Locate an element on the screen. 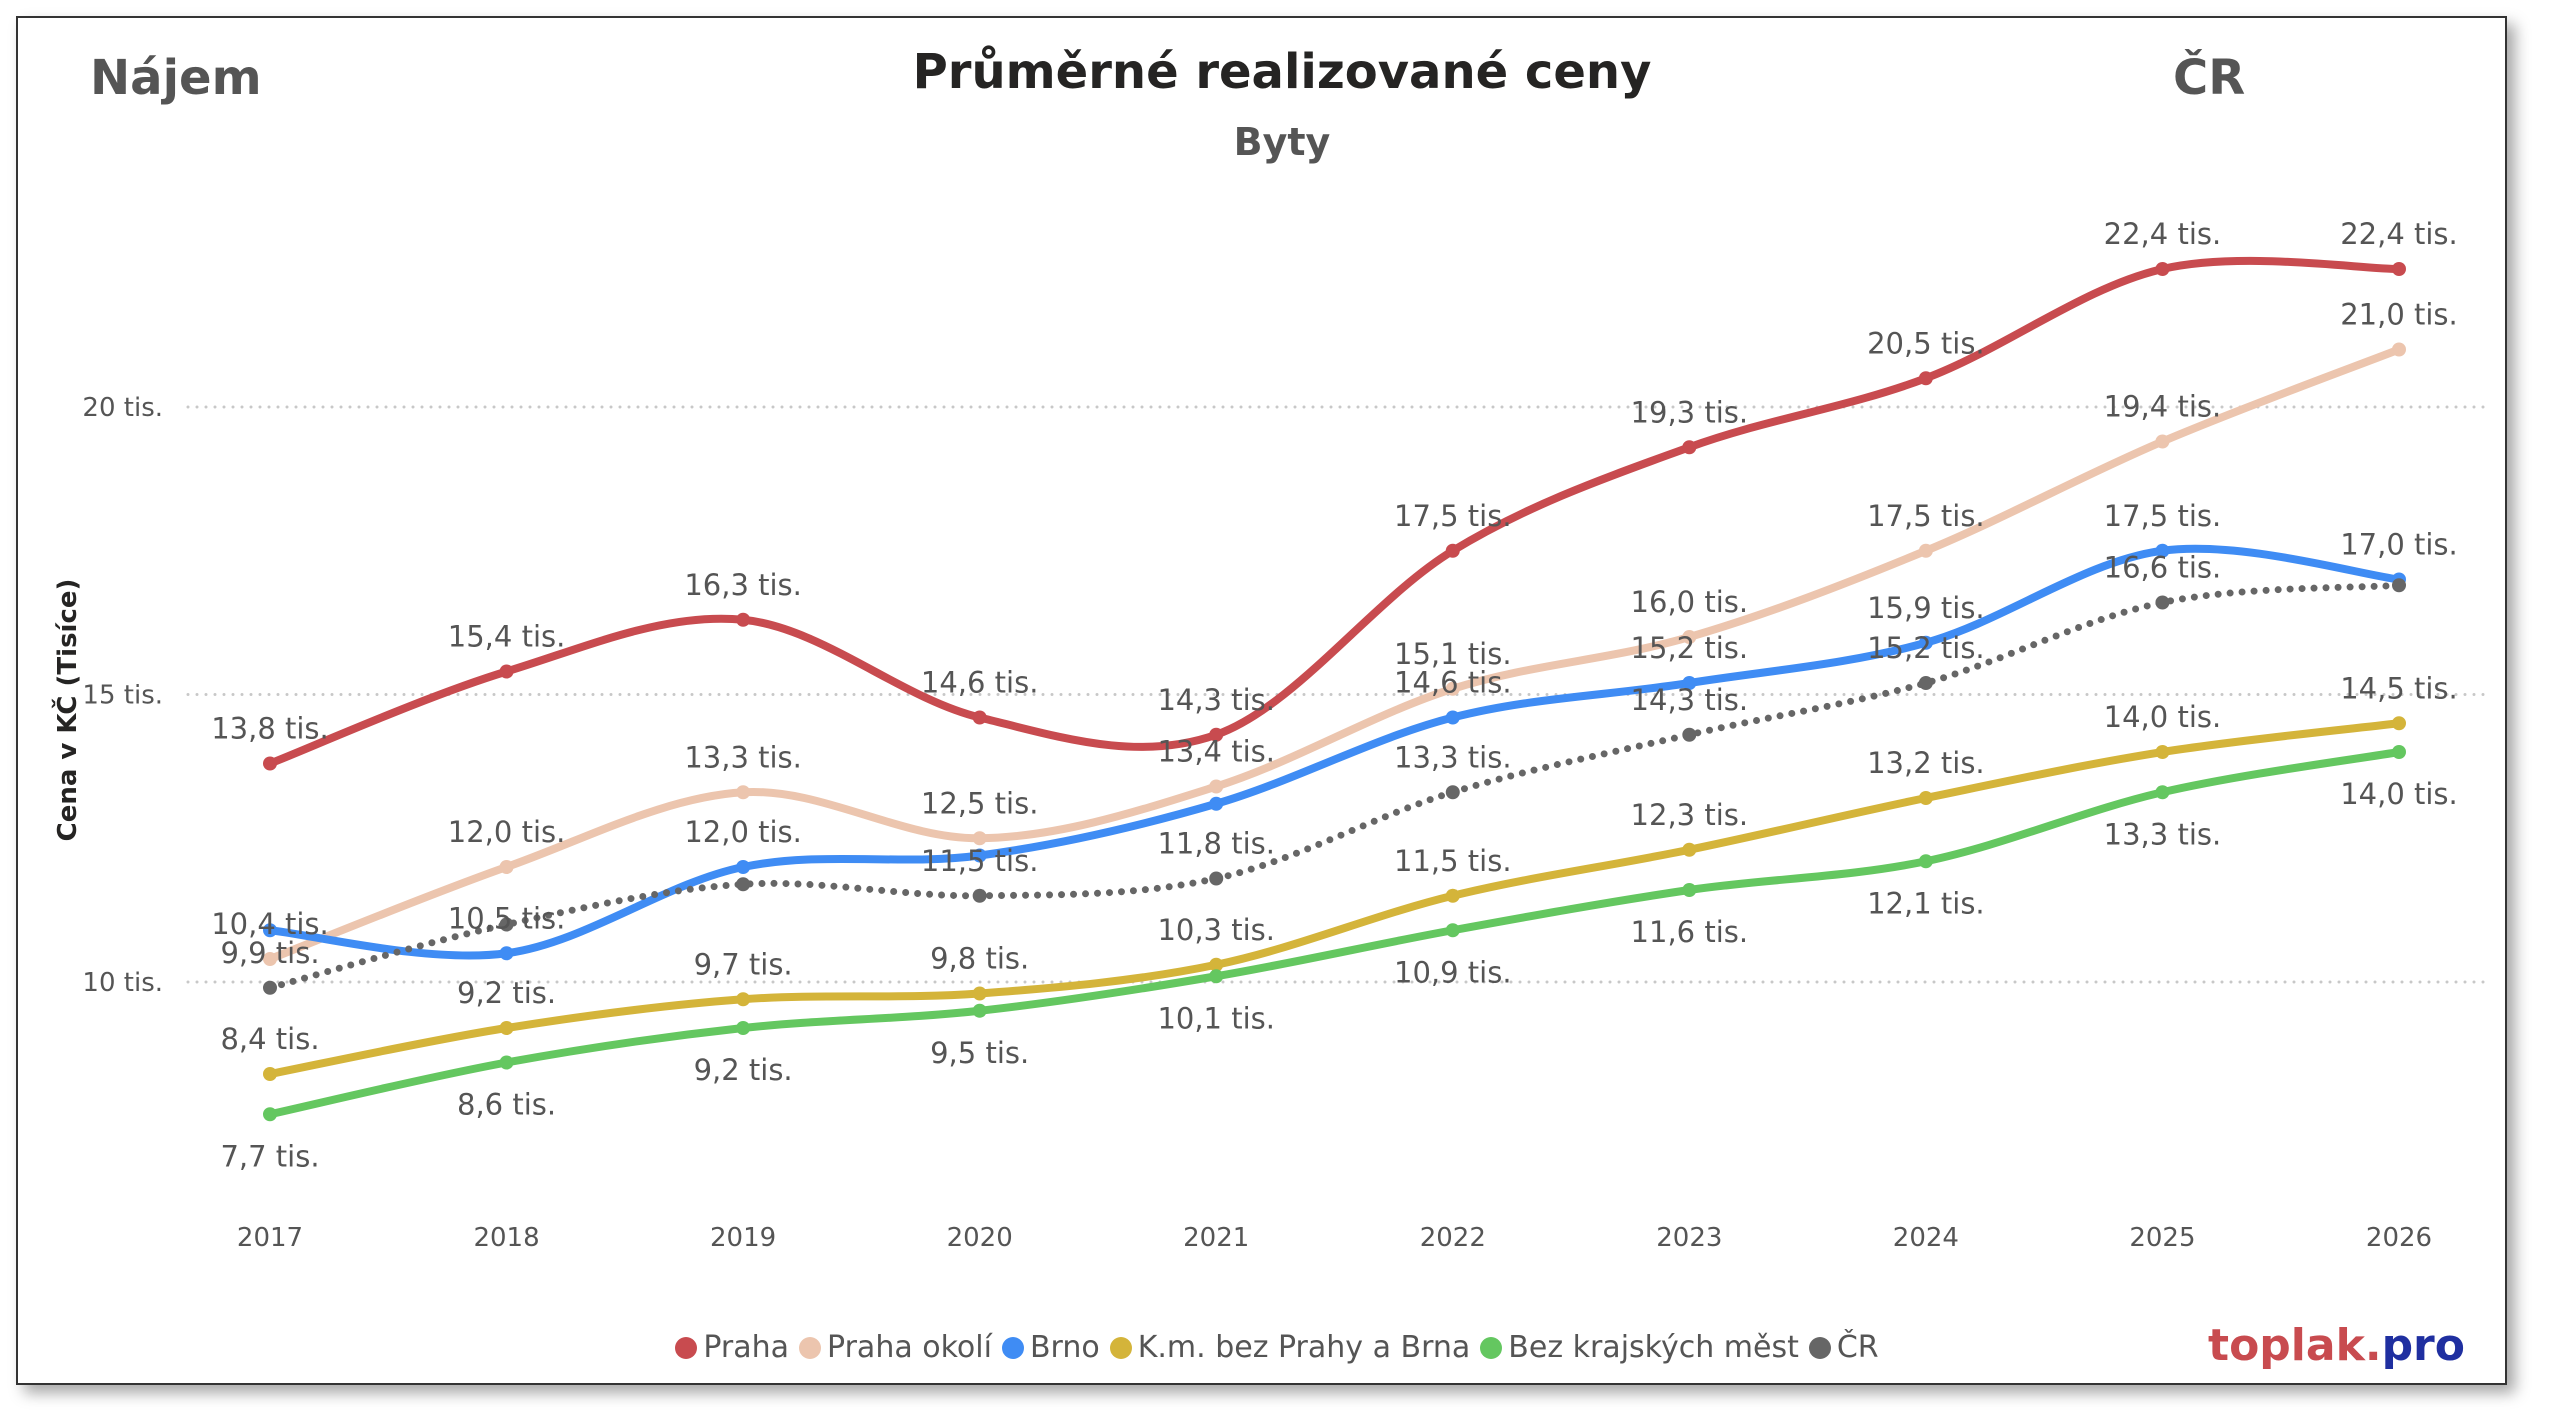 Image resolution: width=2560 pixels, height=1414 pixels. data-label: 13,2 tis. is located at coordinates (1926, 763).